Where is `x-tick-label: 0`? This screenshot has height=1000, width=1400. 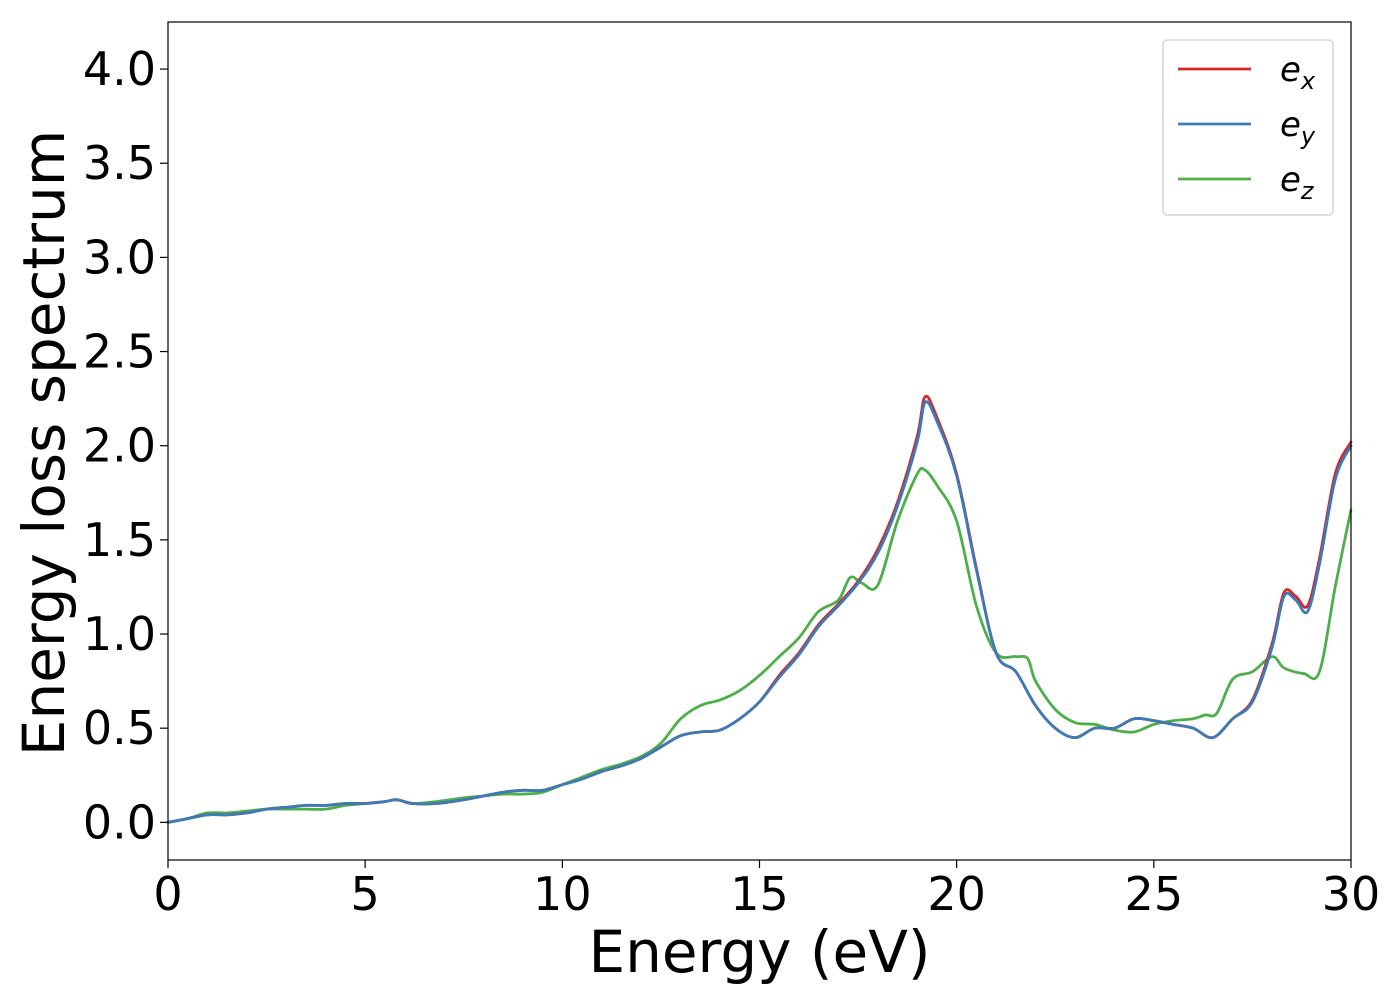
x-tick-label: 0 is located at coordinates (167, 894).